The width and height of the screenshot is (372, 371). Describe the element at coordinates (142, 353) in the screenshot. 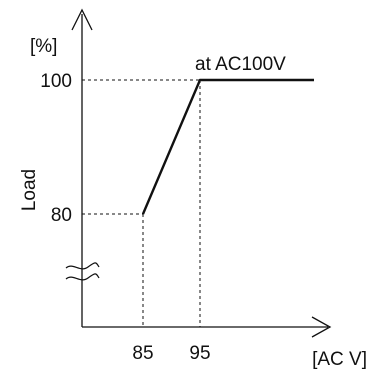

I see `x-tick-85: 85` at that location.